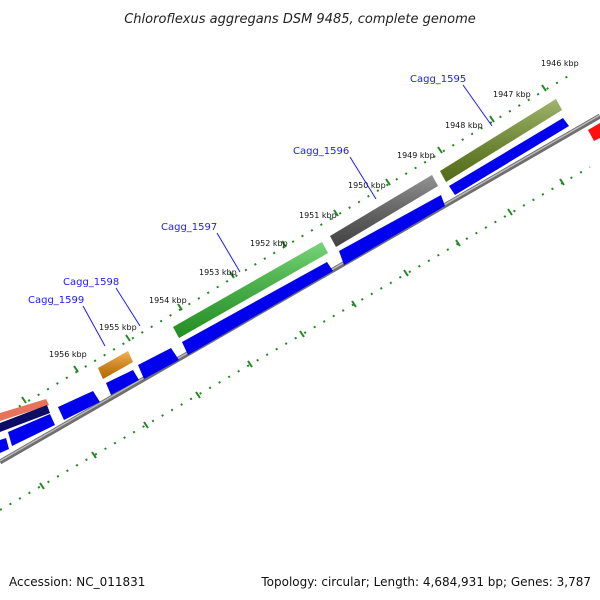  Describe the element at coordinates (189, 227) in the screenshot. I see `gene-label-cagg-1597: Cagg_1597` at that location.